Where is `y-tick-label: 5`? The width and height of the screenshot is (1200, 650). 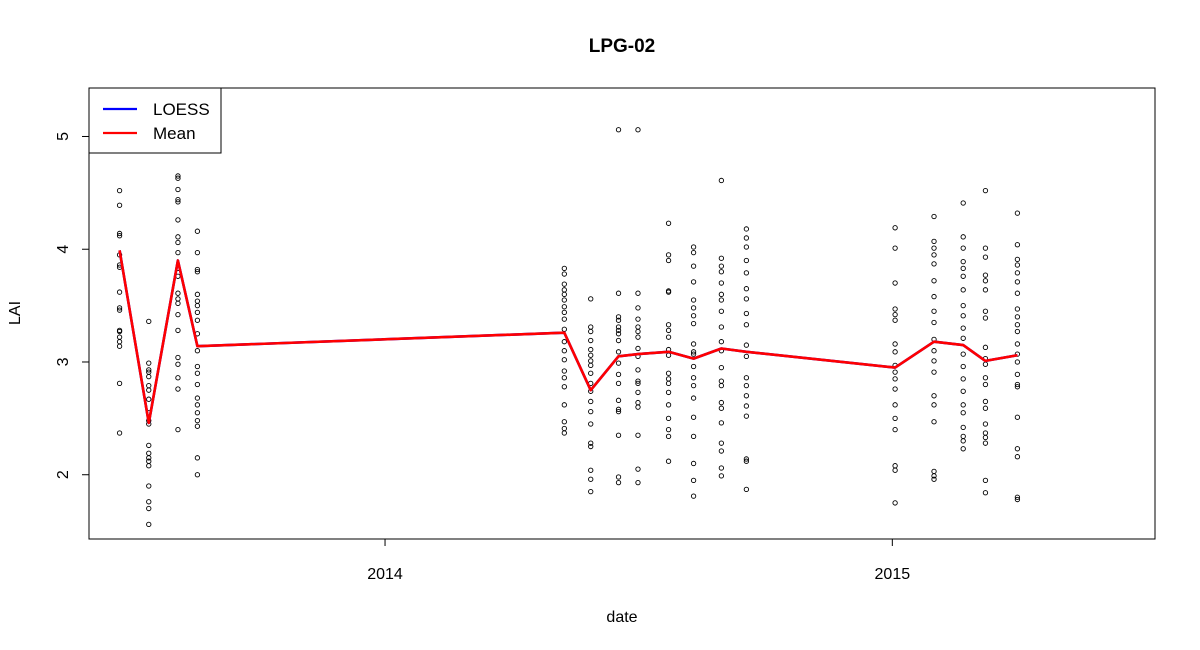 y-tick-label: 5 is located at coordinates (63, 136).